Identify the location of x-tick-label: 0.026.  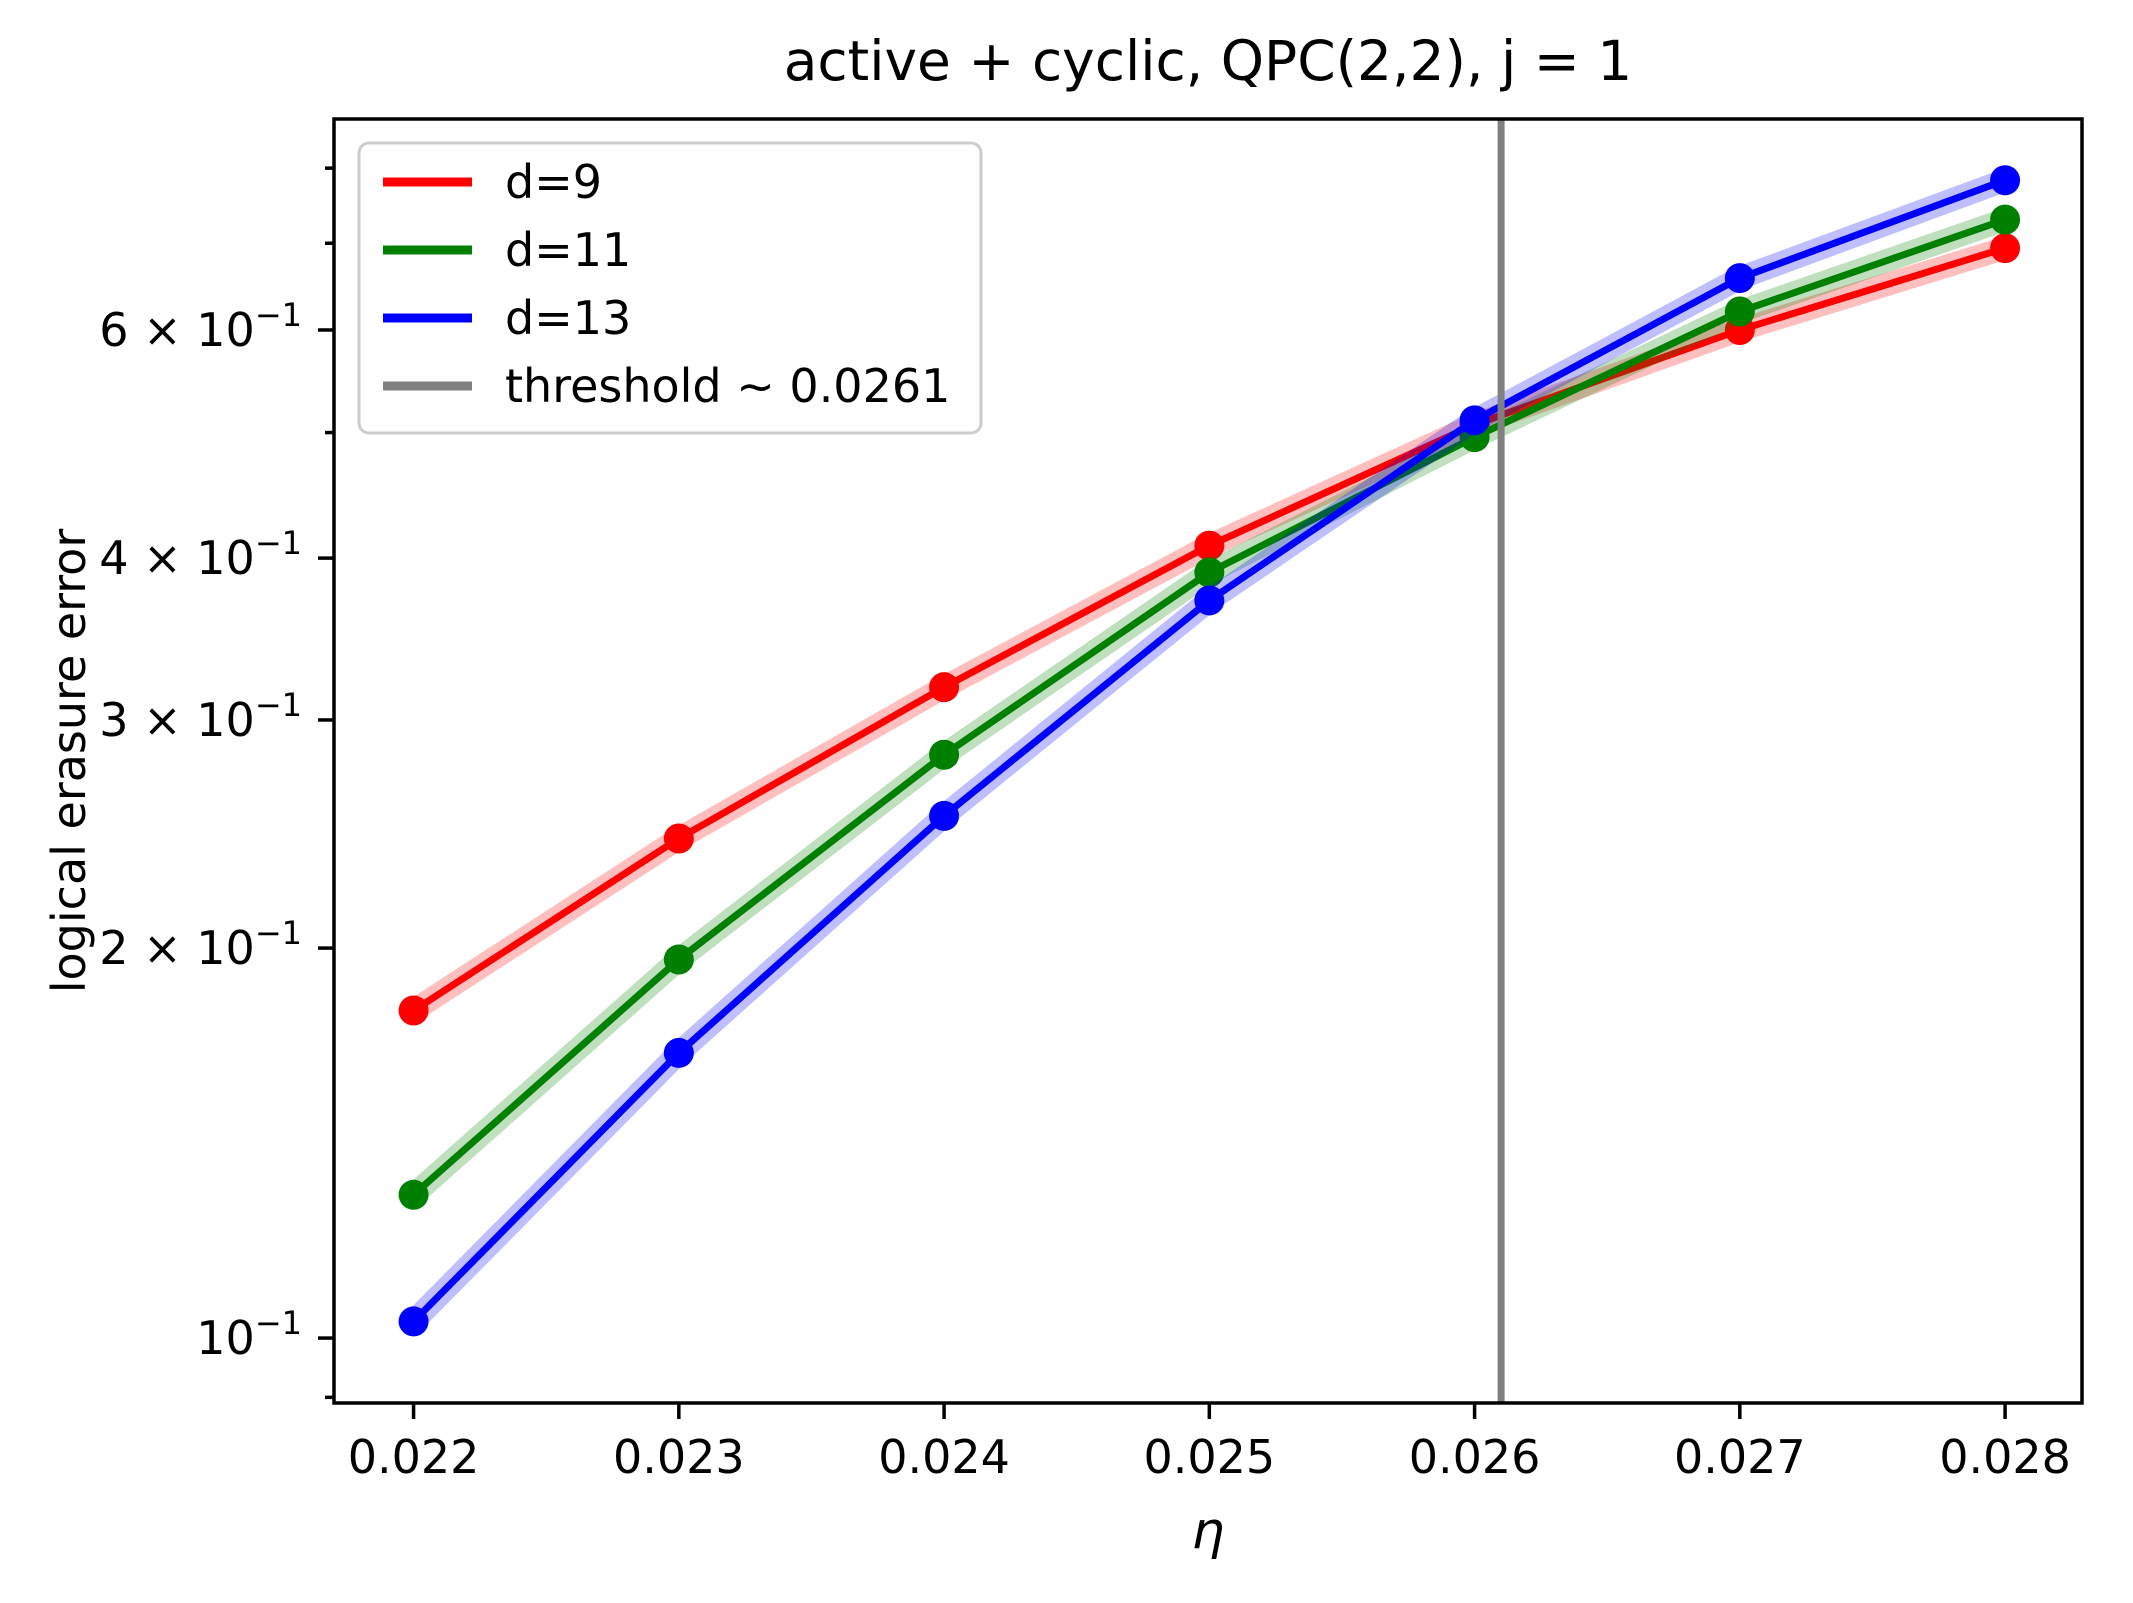
(1475, 1457).